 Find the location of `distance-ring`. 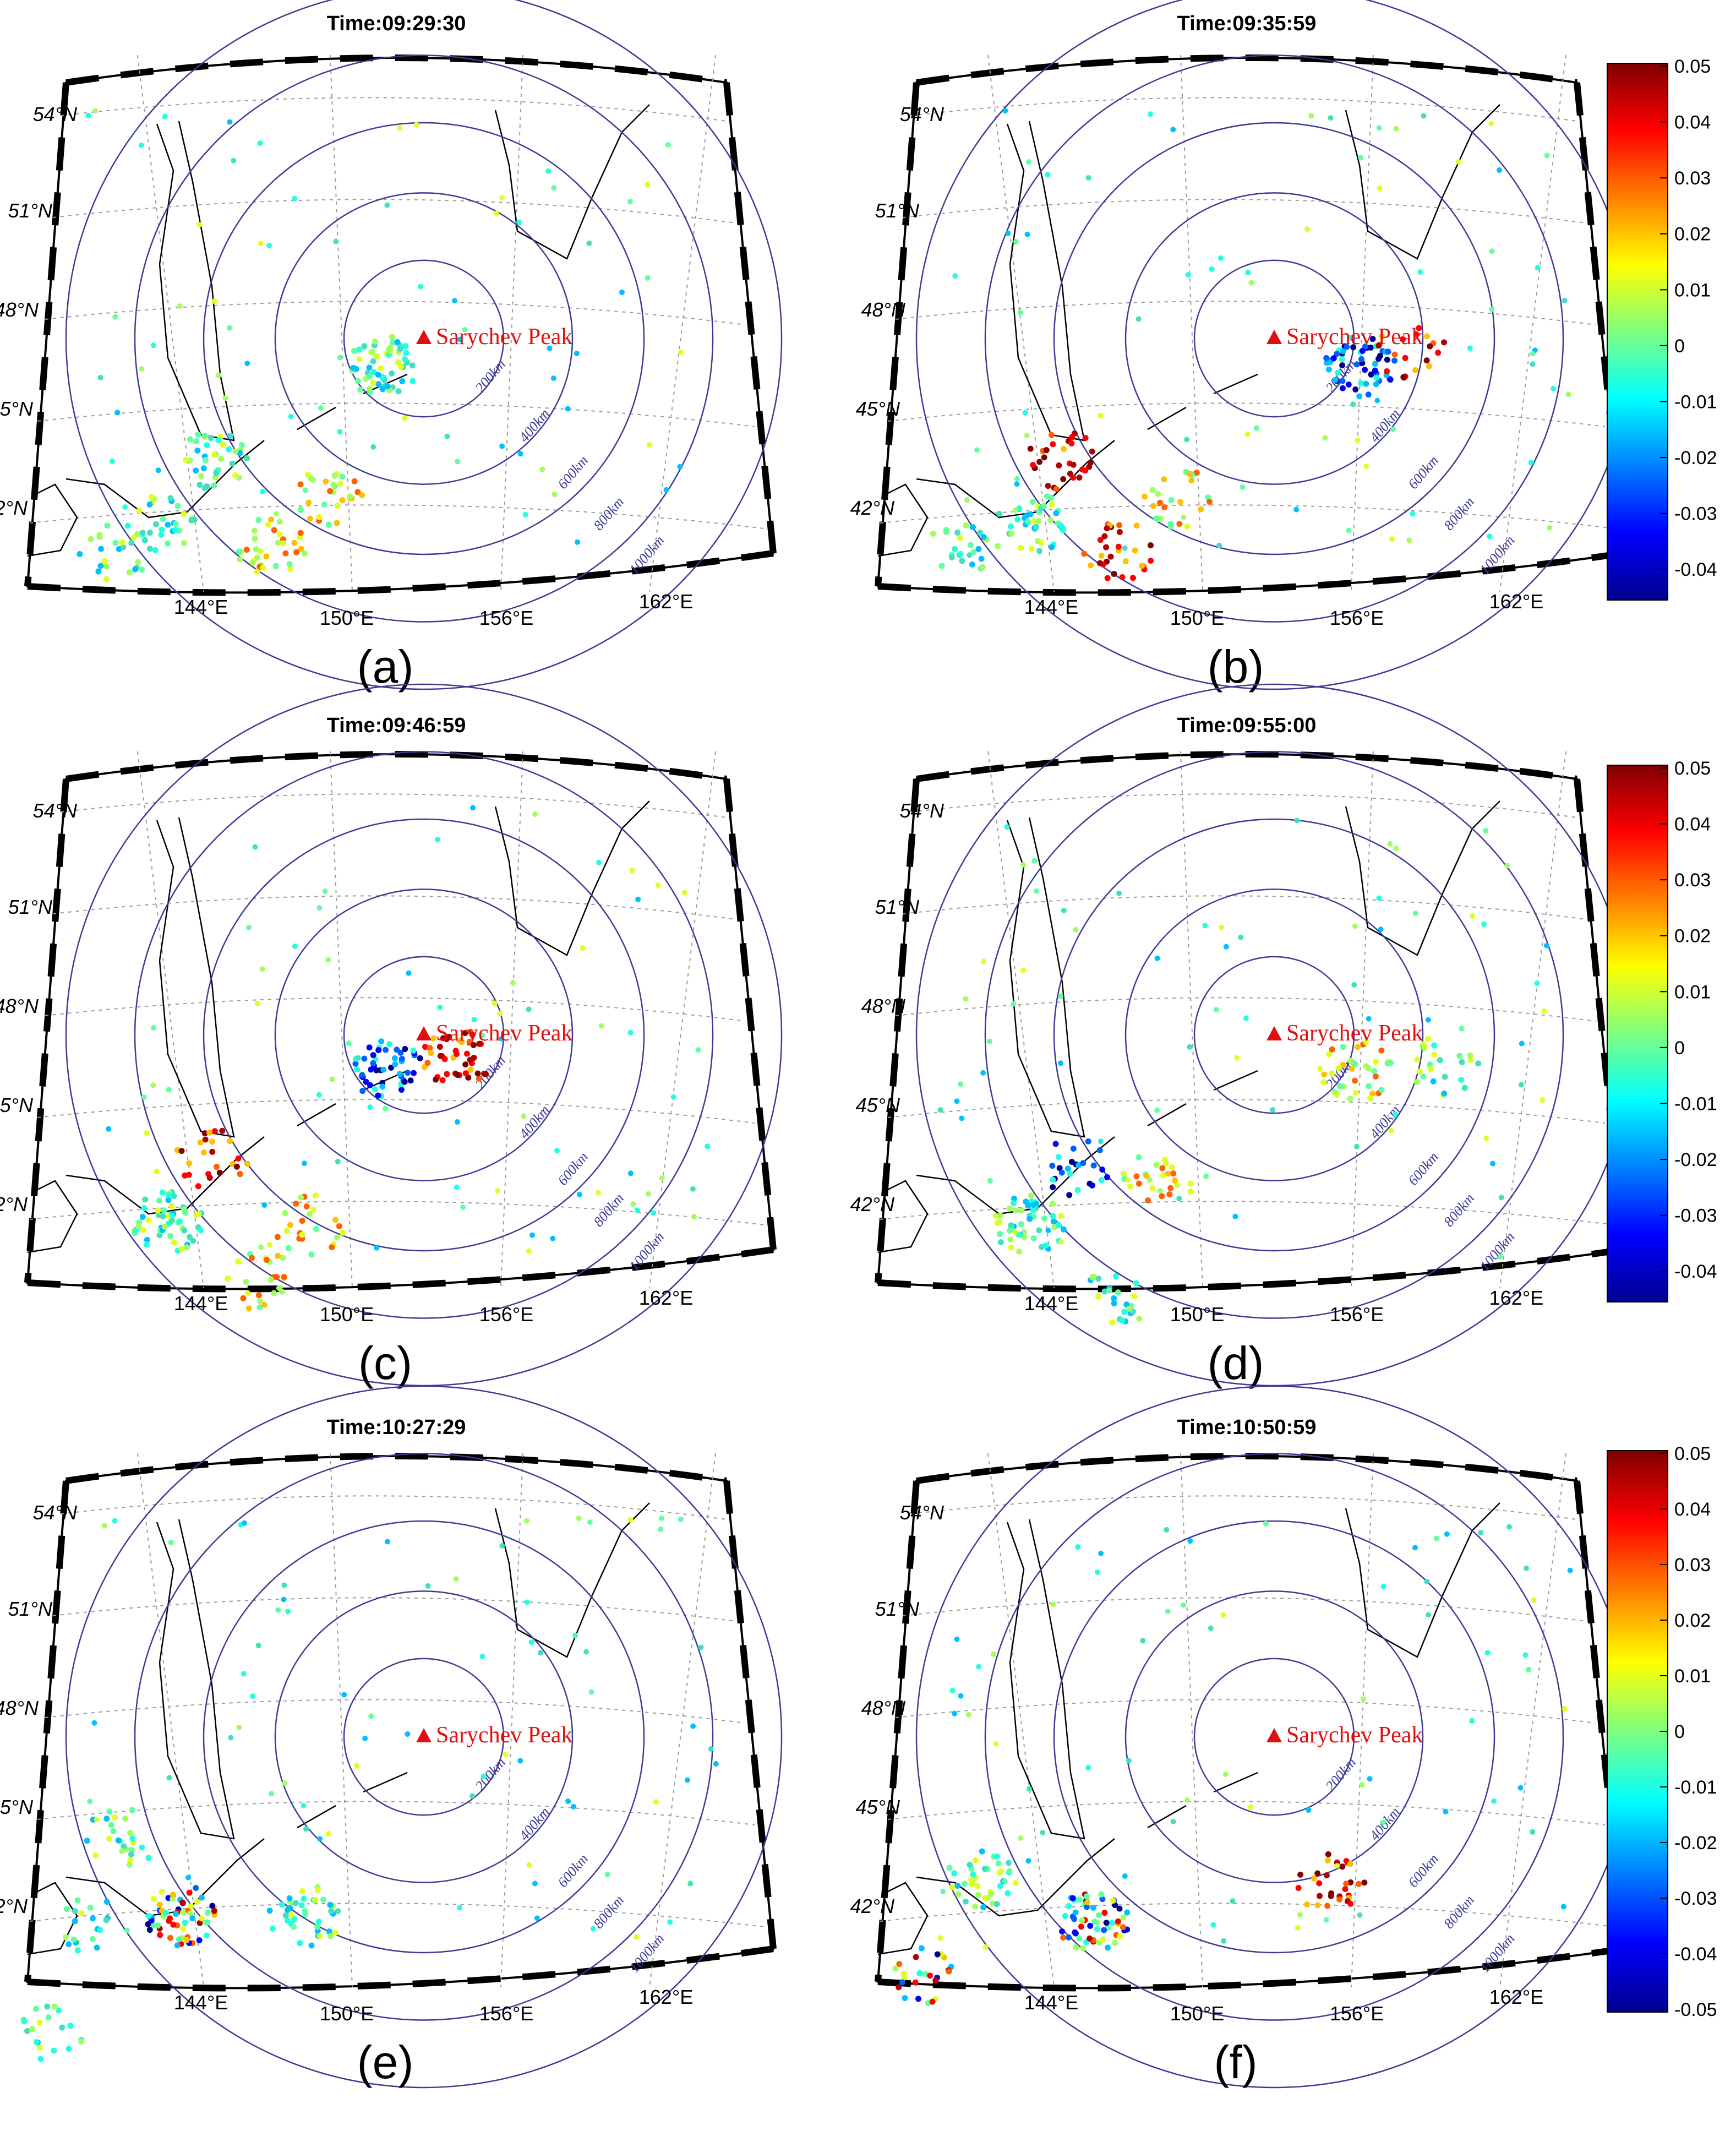

distance-ring is located at coordinates (424, 1737).